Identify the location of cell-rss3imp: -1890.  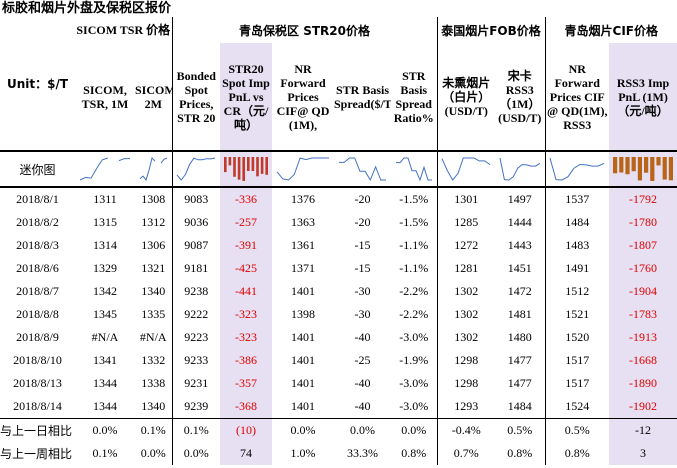
(643, 383).